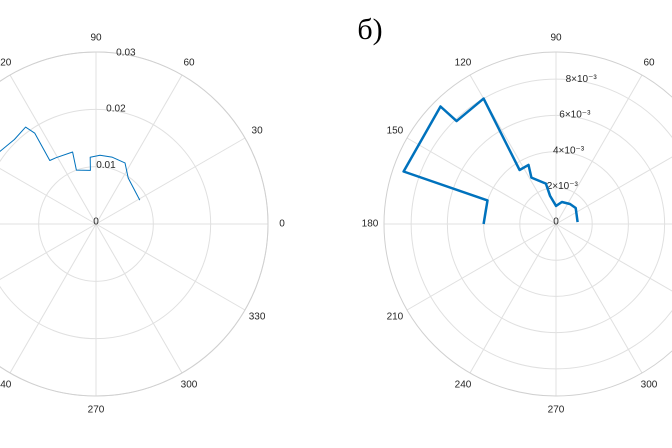 This screenshot has width=672, height=448. I want to click on theta-tick-label: 150, so click(395, 131).